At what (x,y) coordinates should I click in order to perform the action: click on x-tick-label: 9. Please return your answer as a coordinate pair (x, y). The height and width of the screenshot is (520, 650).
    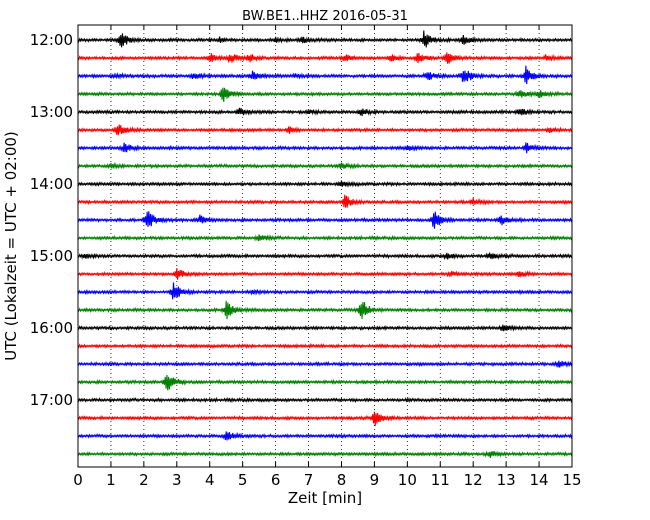
    Looking at the image, I should click on (375, 480).